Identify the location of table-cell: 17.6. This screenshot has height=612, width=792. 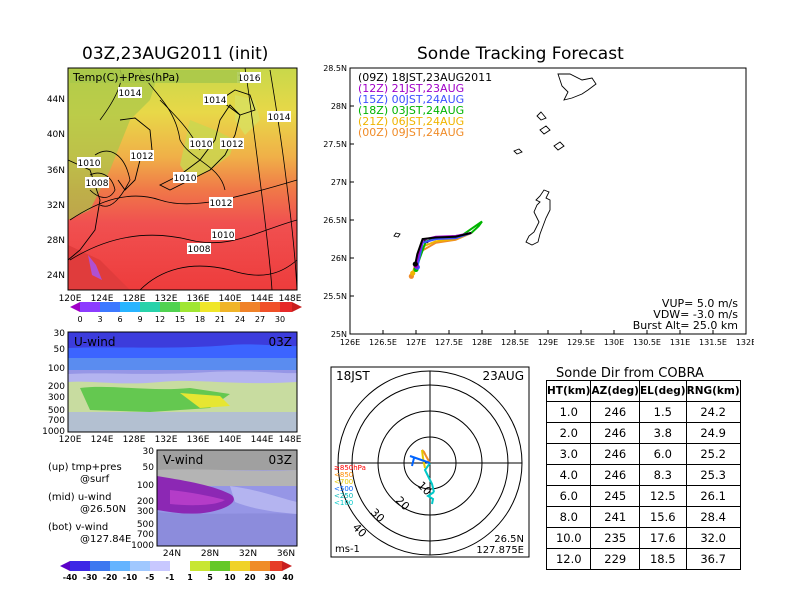
(662, 538).